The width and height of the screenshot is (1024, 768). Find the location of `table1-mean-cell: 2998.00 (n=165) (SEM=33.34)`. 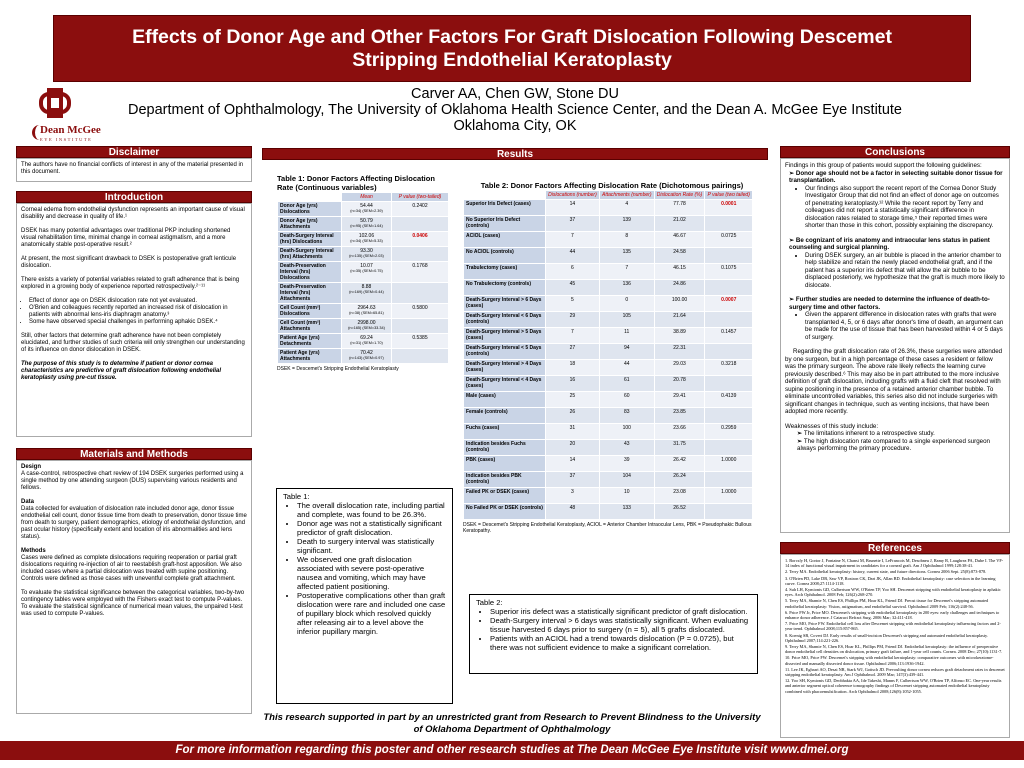

table1-mean-cell: 2998.00 (n=165) (SEM=33.34) is located at coordinates (366, 326).